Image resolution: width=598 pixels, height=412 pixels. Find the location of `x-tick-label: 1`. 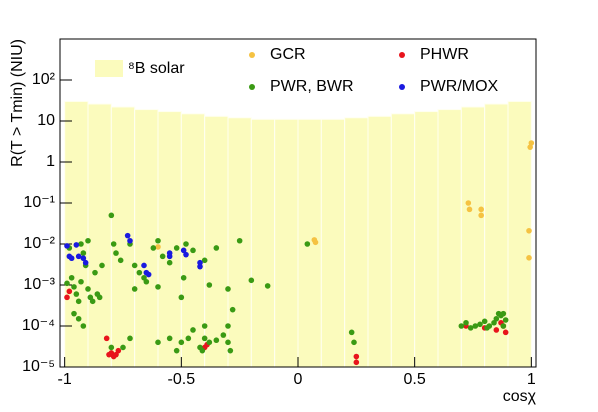

x-tick-label: 1 is located at coordinates (531, 379).